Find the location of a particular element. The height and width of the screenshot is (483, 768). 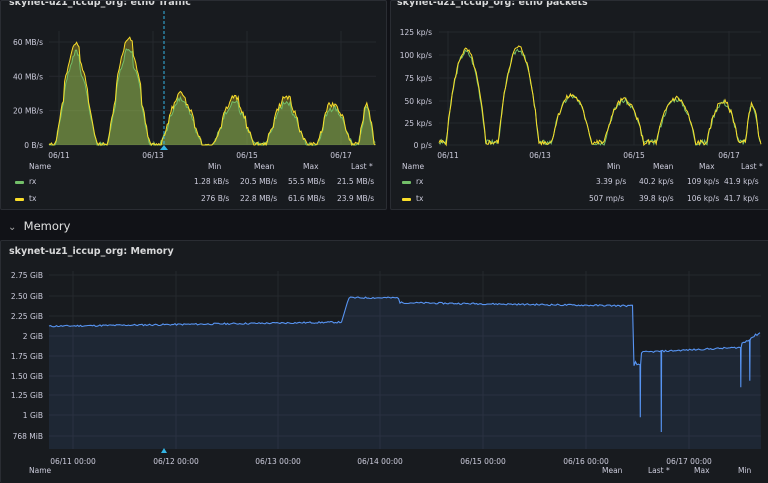

y-tick-label: 50 kp/s is located at coordinates (419, 101).